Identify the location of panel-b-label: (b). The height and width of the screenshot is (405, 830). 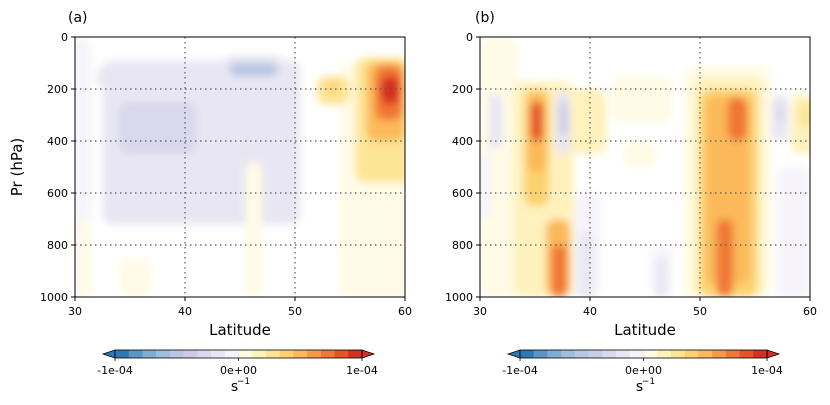
(485, 18).